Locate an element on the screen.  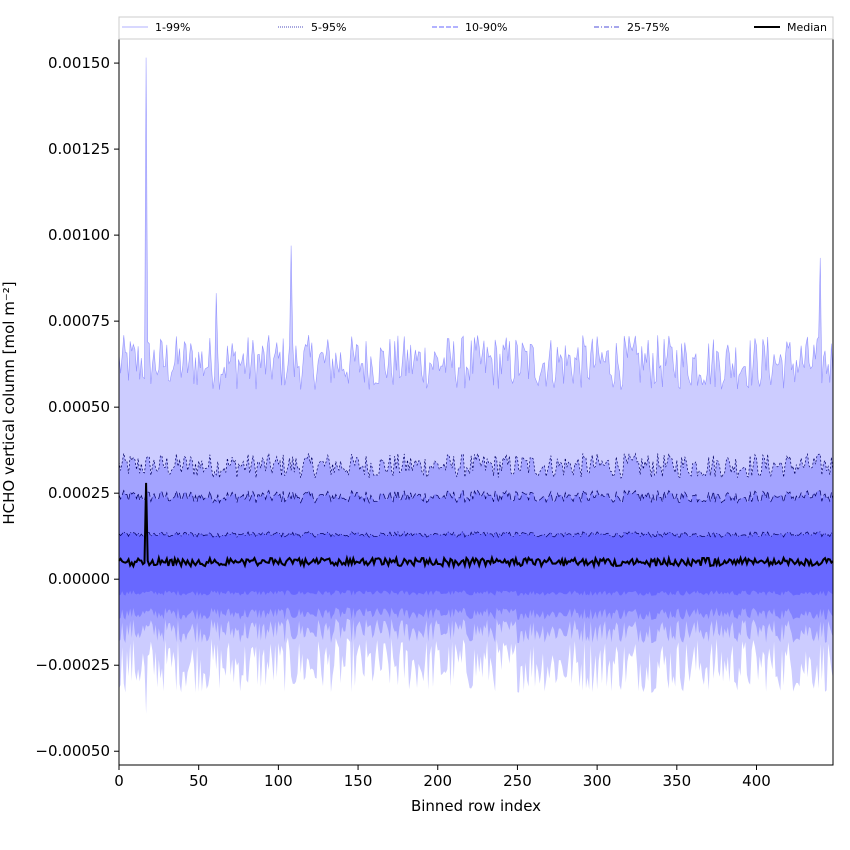
x-tick-label: 0 is located at coordinates (119, 781).